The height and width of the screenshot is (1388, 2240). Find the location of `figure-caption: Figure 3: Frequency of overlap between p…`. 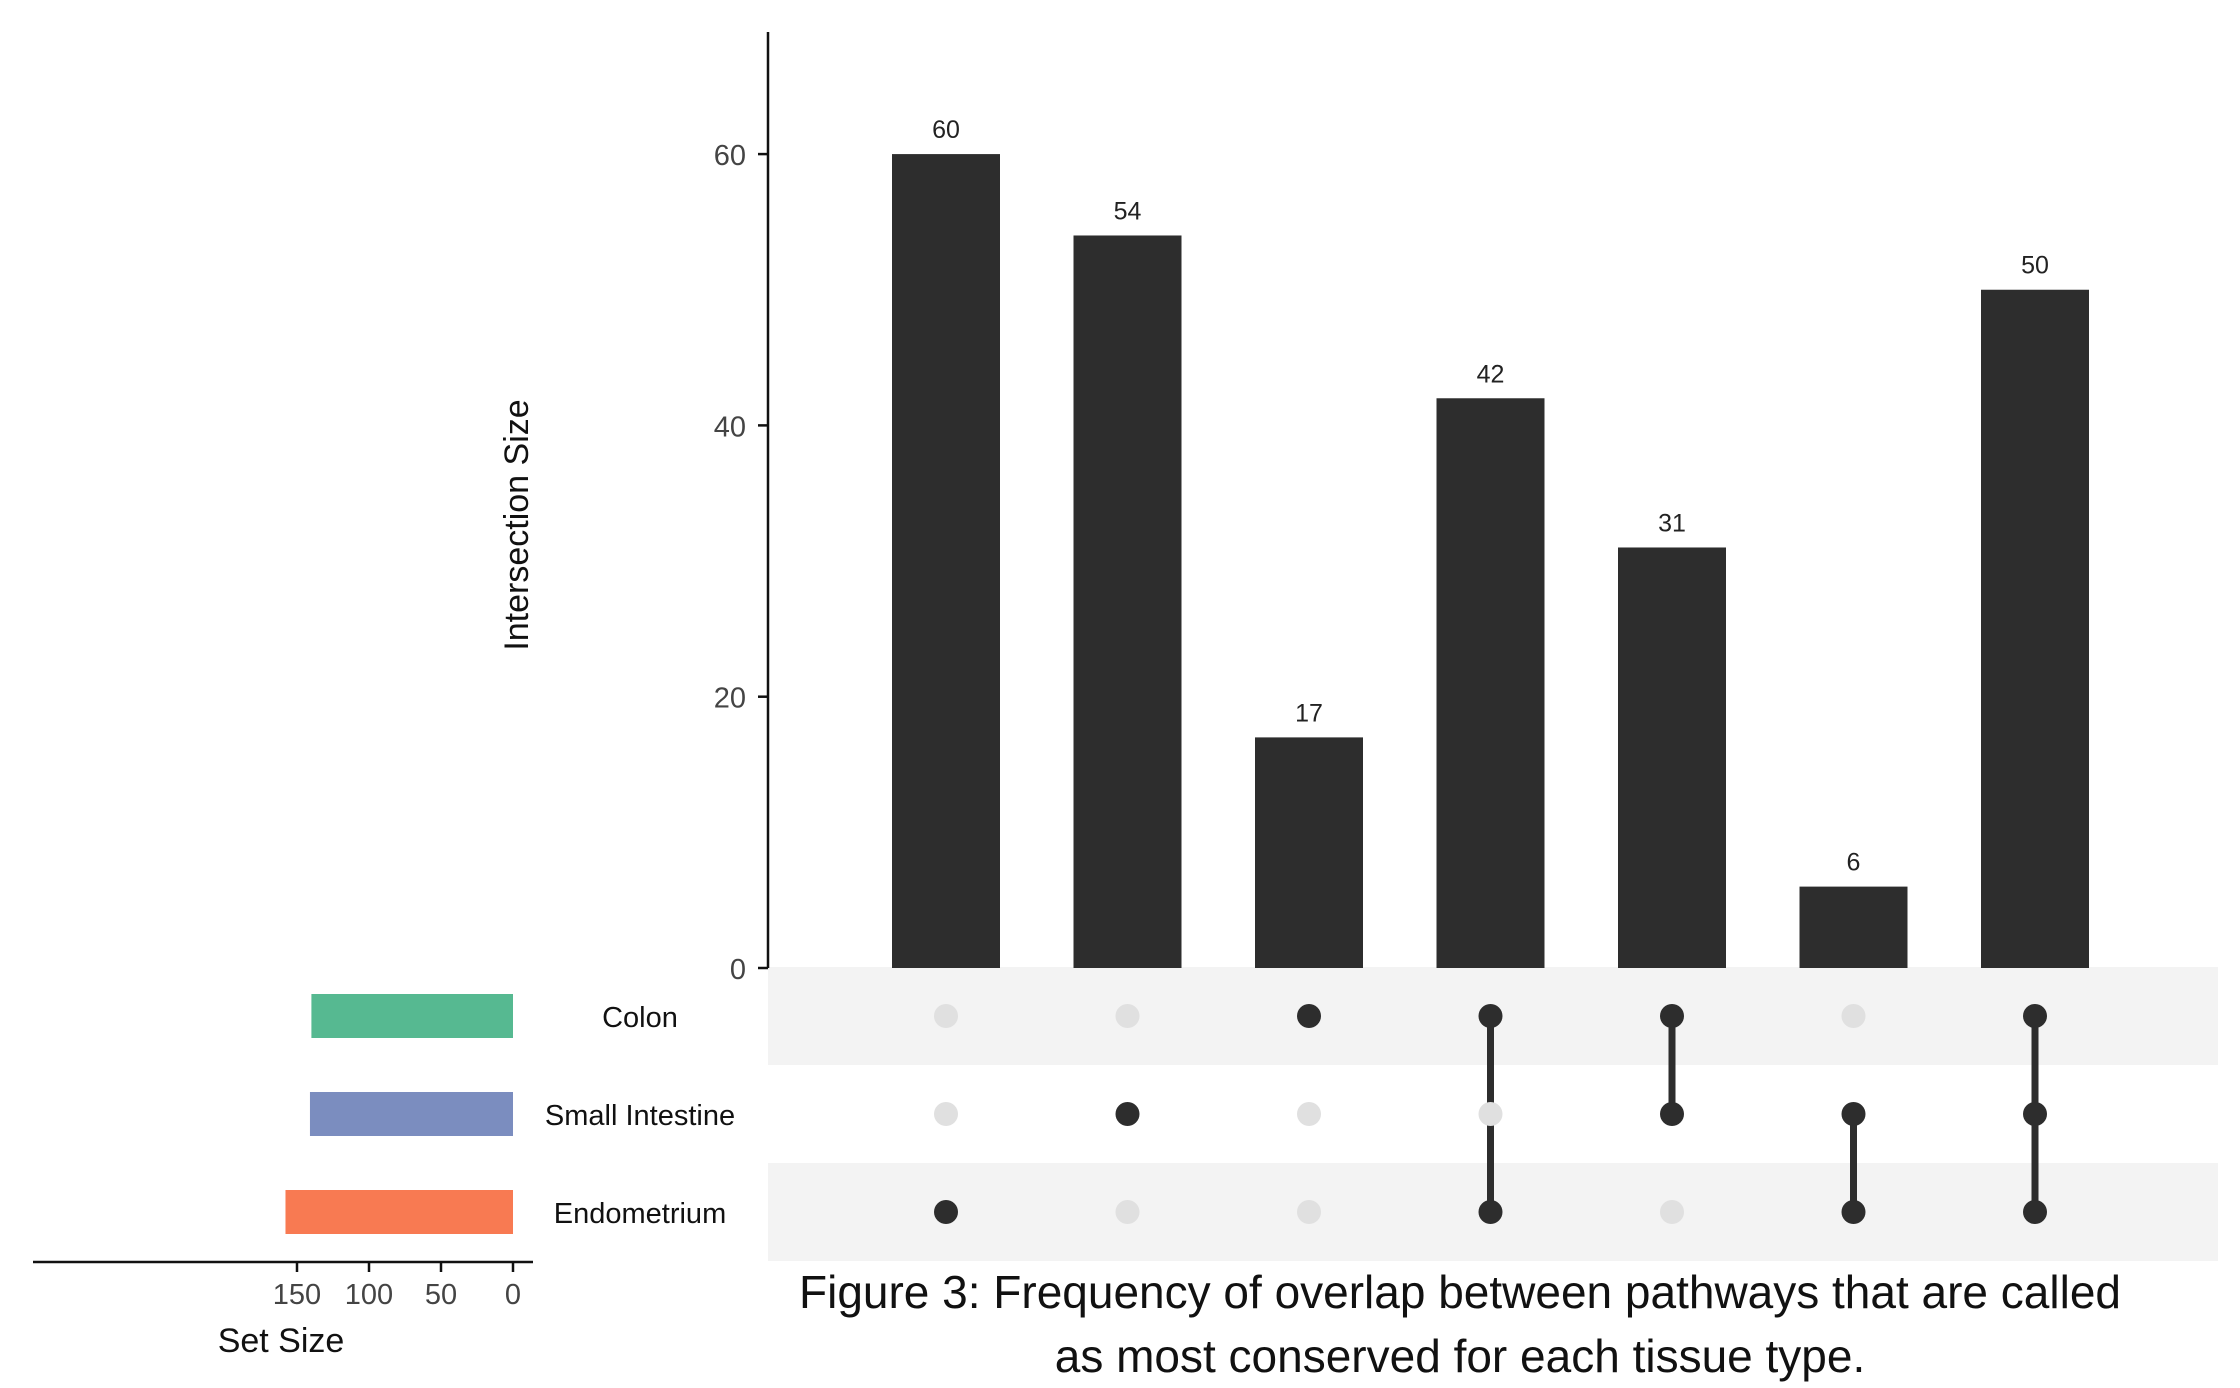

figure-caption: Figure 3: Frequency of overlap between p… is located at coordinates (1460, 1324).